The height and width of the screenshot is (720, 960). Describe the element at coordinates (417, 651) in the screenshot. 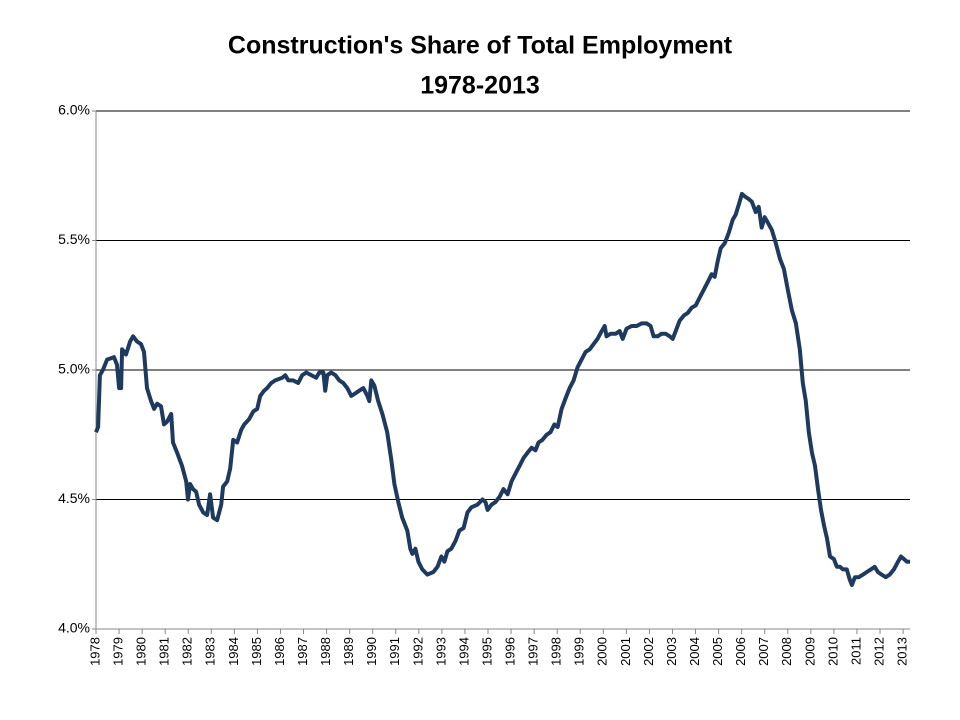

I see `x-tick-label: 1992` at that location.